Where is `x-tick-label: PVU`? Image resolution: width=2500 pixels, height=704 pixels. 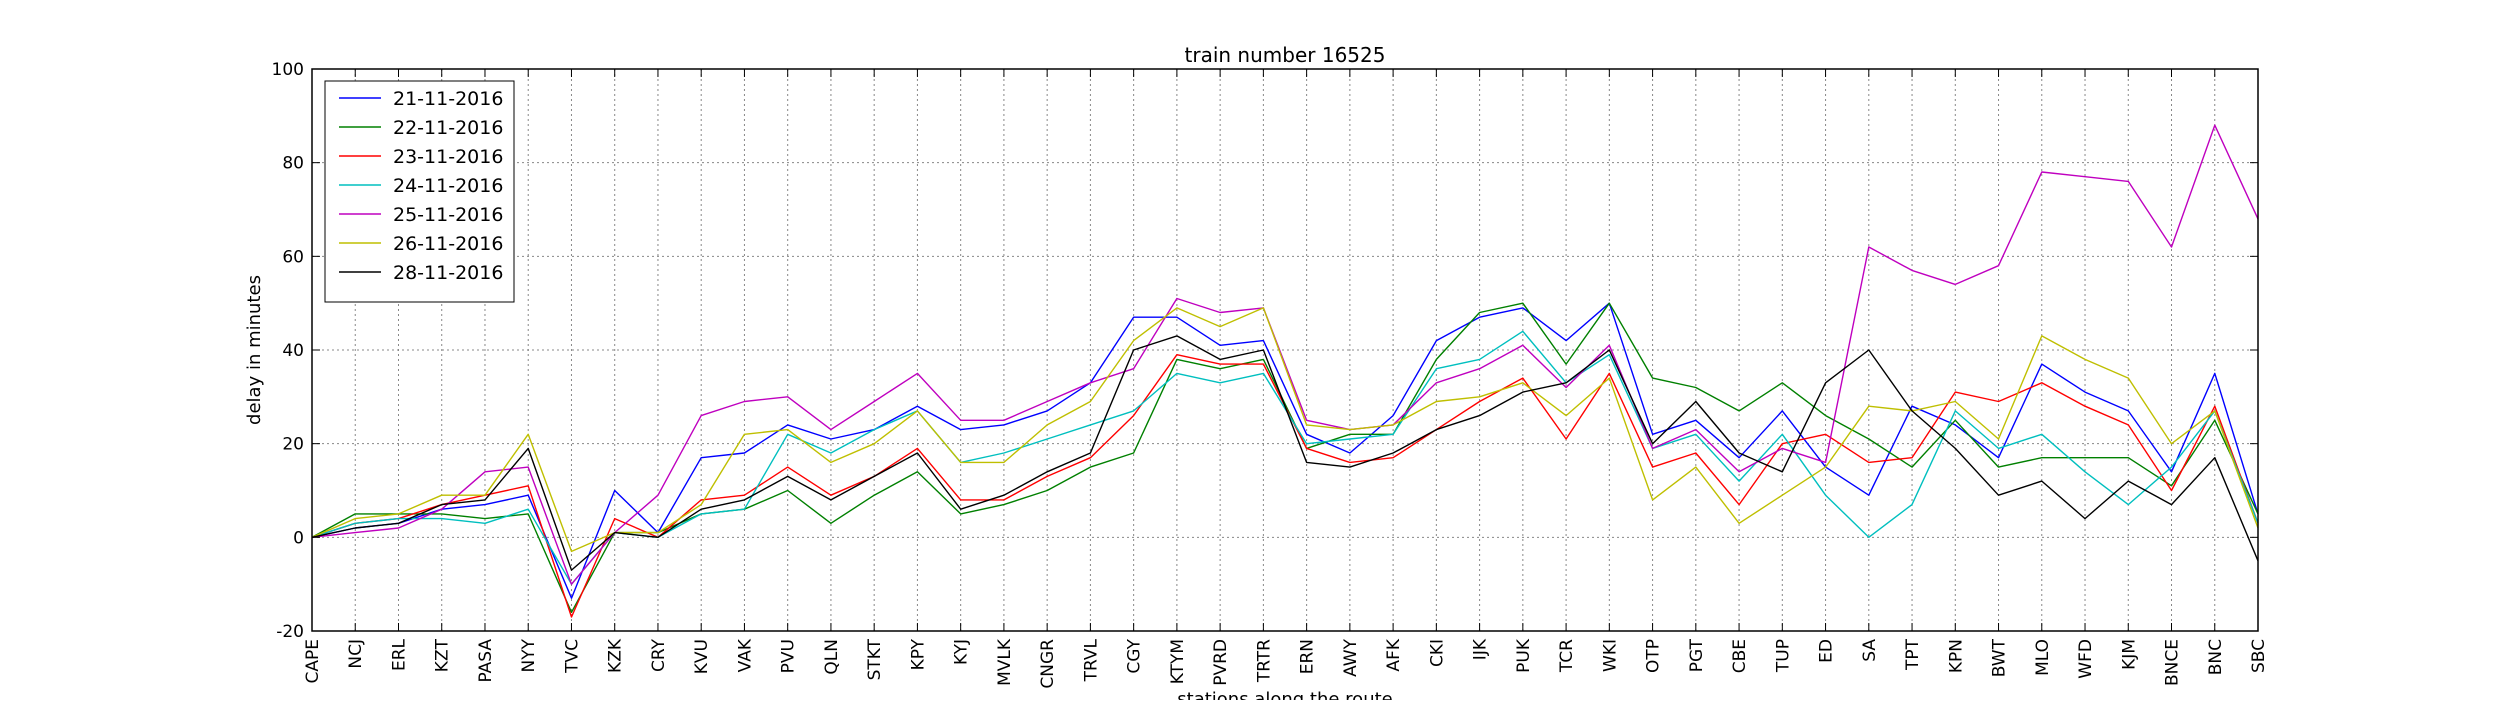
x-tick-label: PVU is located at coordinates (789, 656).